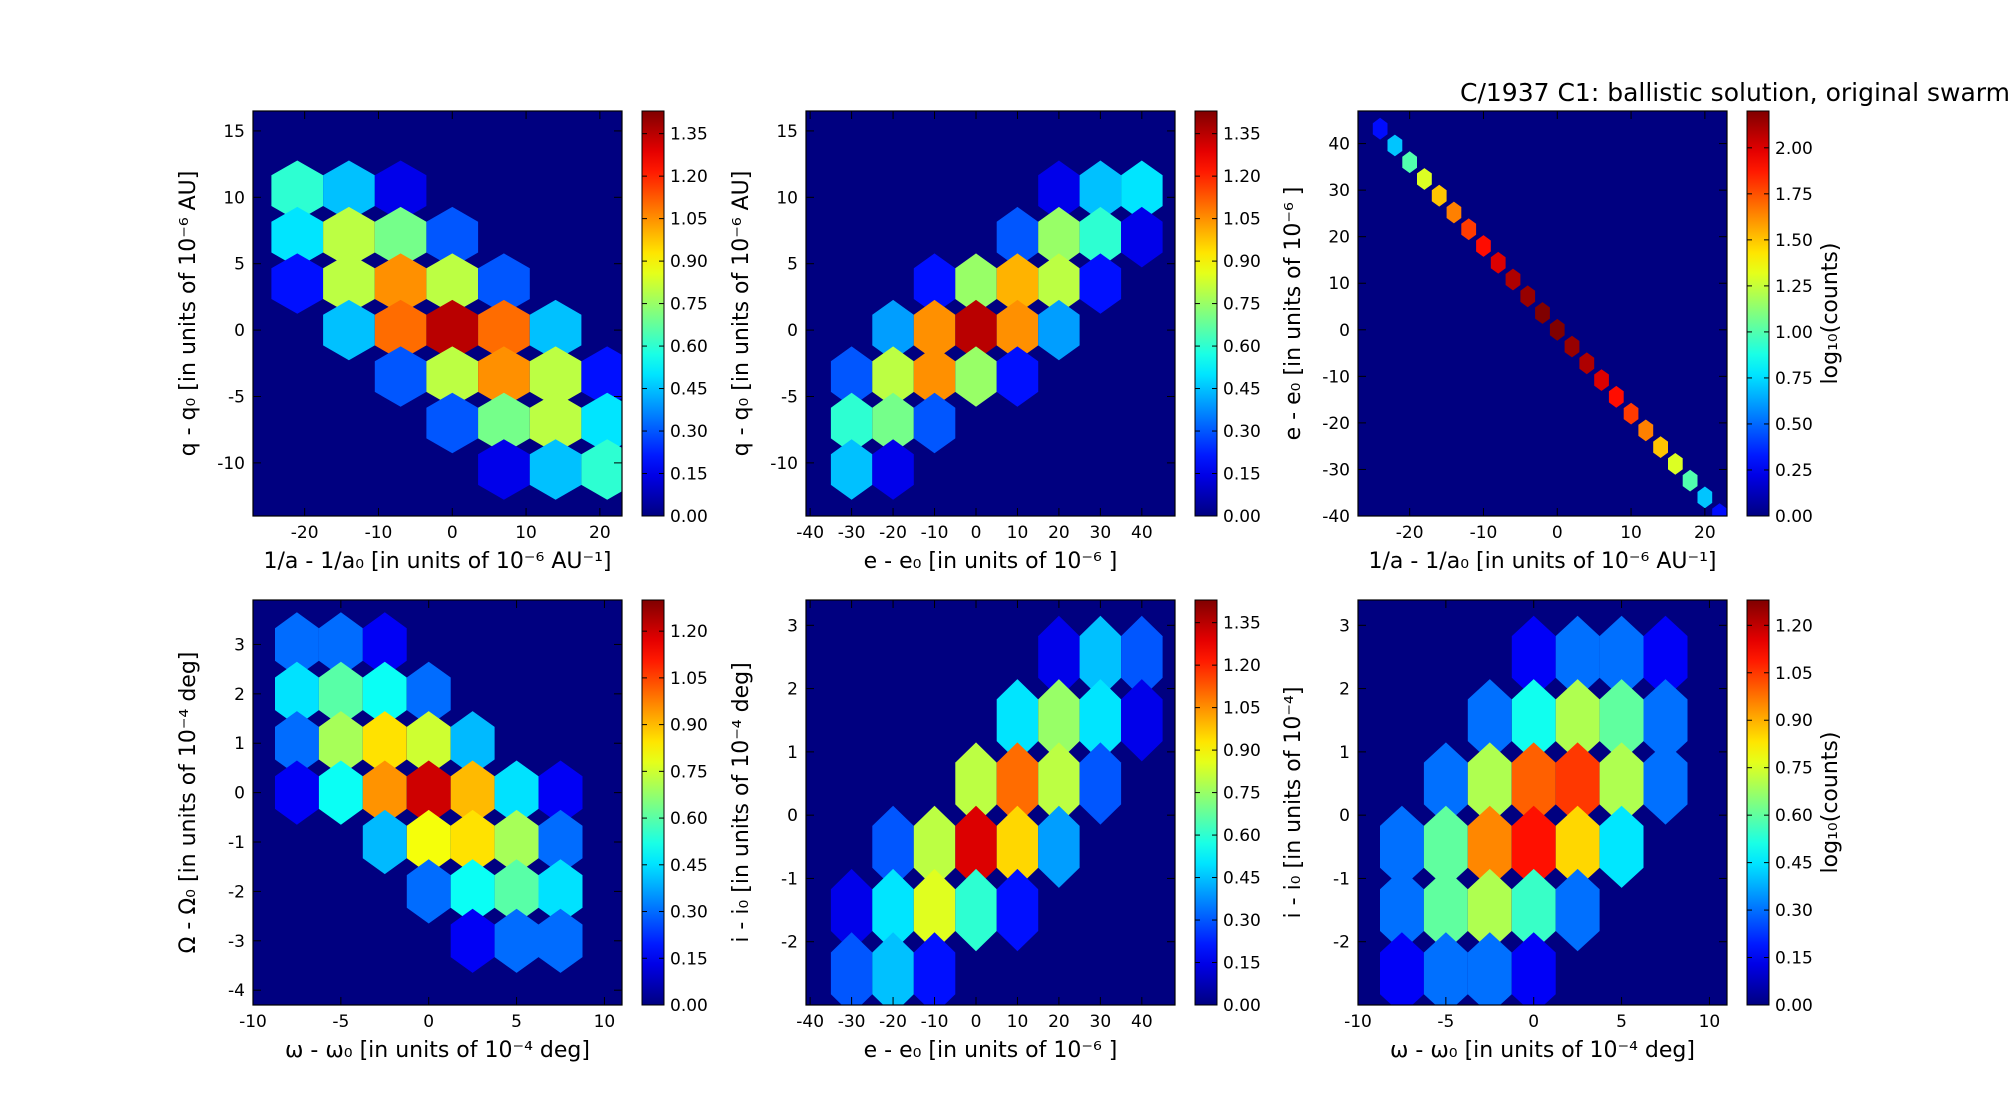 The height and width of the screenshot is (1112, 2012). What do you see at coordinates (236, 942) in the screenshot?
I see `y-tick-label: -3` at bounding box center [236, 942].